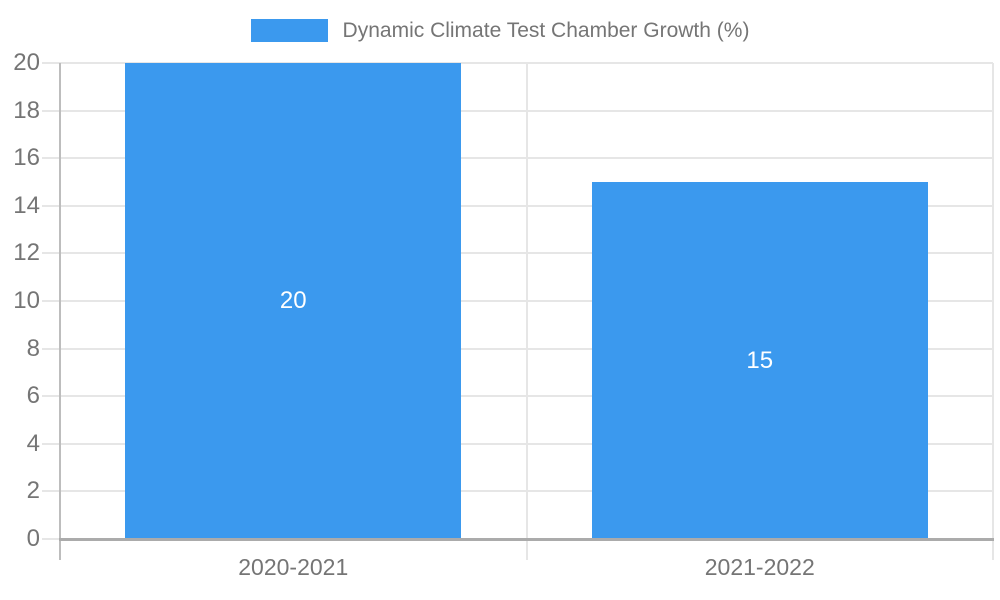  I want to click on y-axis-tick-label: 12, so click(26, 253).